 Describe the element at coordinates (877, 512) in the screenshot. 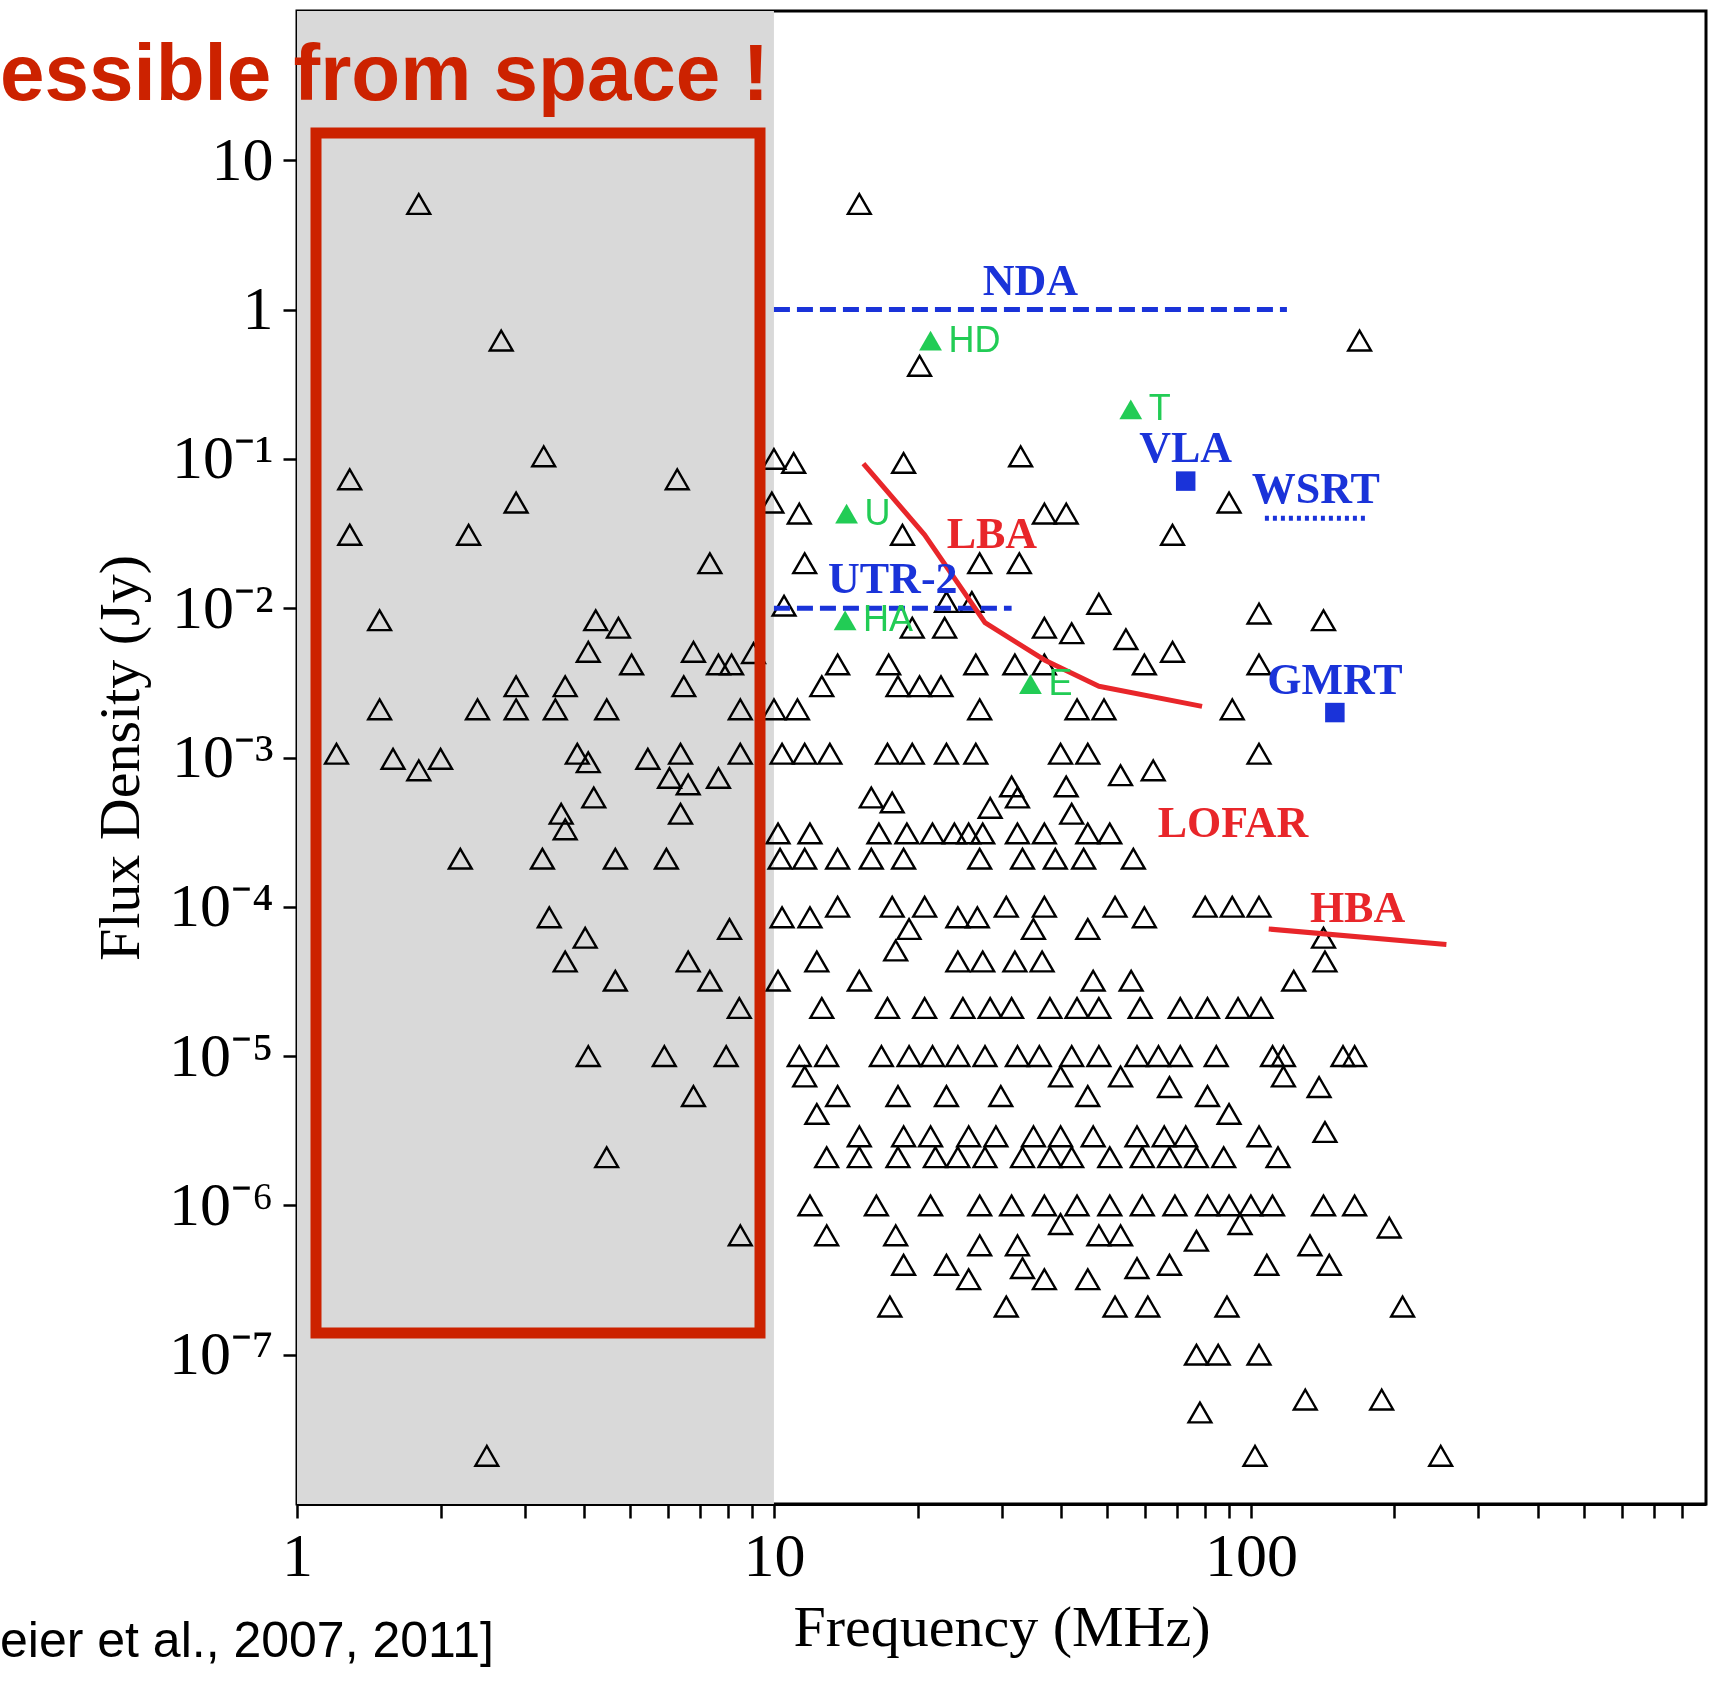

I see `series-label: U` at that location.